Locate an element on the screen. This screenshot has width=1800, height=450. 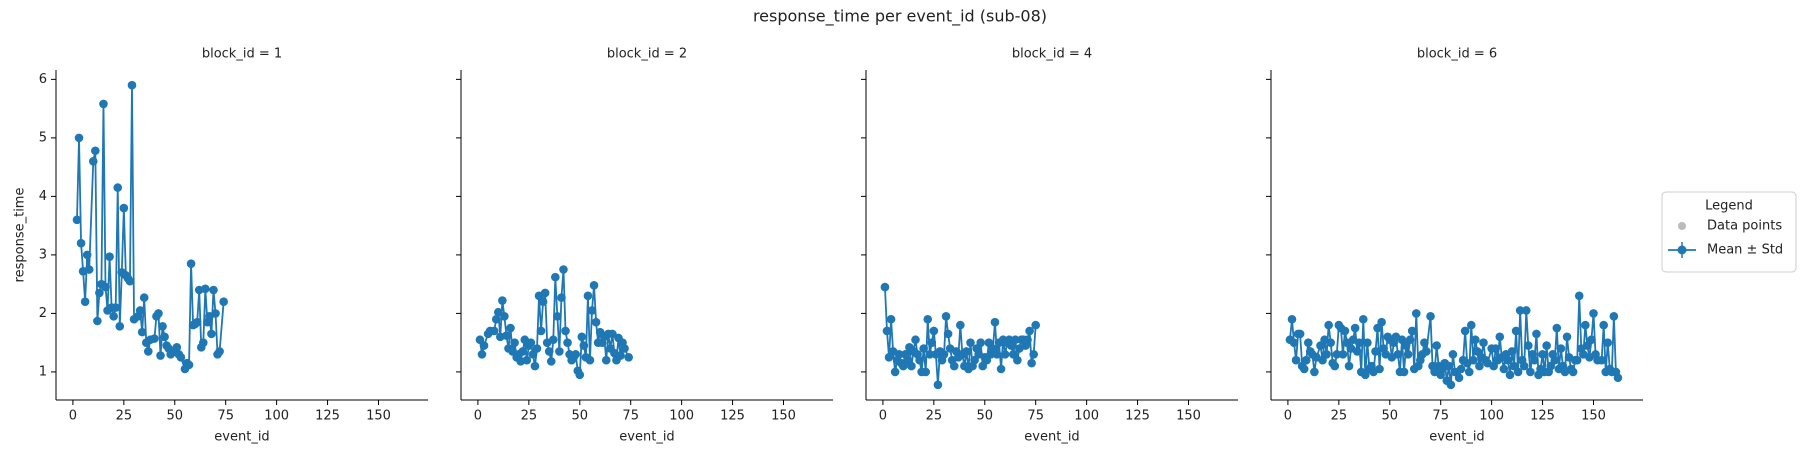
x-tick-label: 25 is located at coordinates (529, 416).